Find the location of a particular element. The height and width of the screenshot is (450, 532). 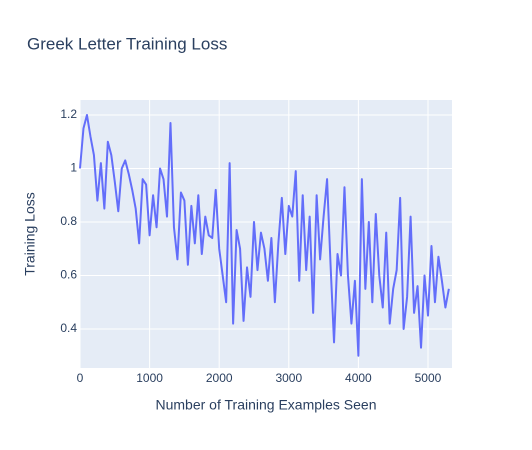

y-tick-label: 0.6 is located at coordinates (68, 275).